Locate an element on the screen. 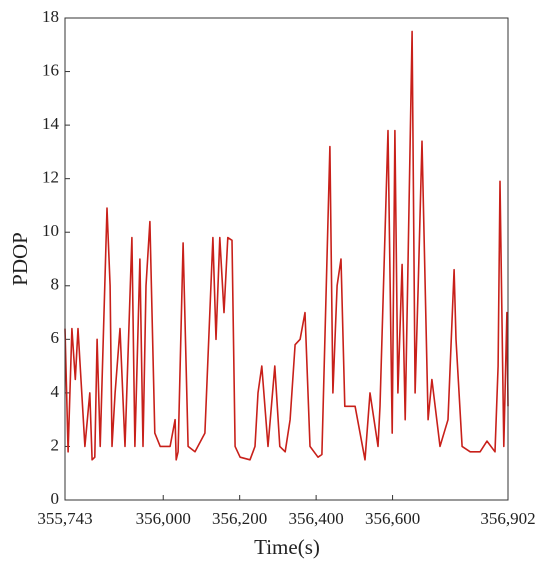 Image resolution: width=550 pixels, height=567 pixels. y-tick-label: 16 is located at coordinates (50, 69).